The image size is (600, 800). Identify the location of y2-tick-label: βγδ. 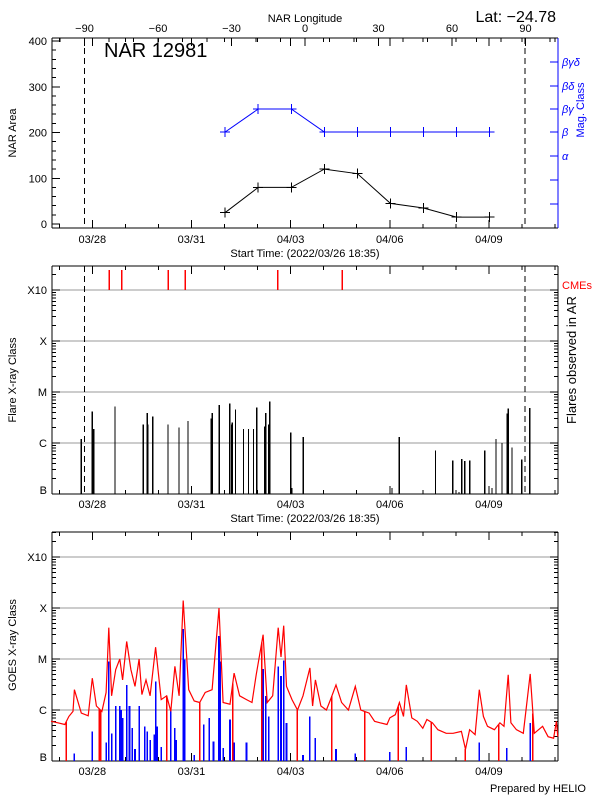
(571, 63).